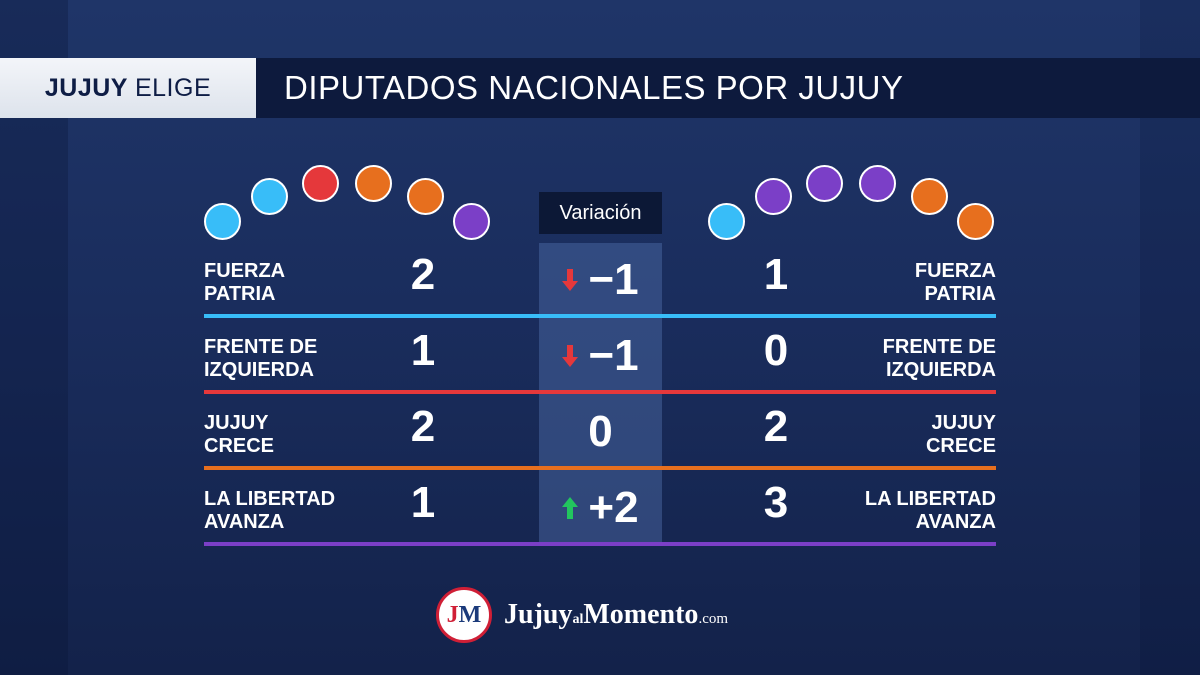 The width and height of the screenshot is (1200, 675). Describe the element at coordinates (713, 619) in the screenshot. I see `logo-tld: .com` at that location.